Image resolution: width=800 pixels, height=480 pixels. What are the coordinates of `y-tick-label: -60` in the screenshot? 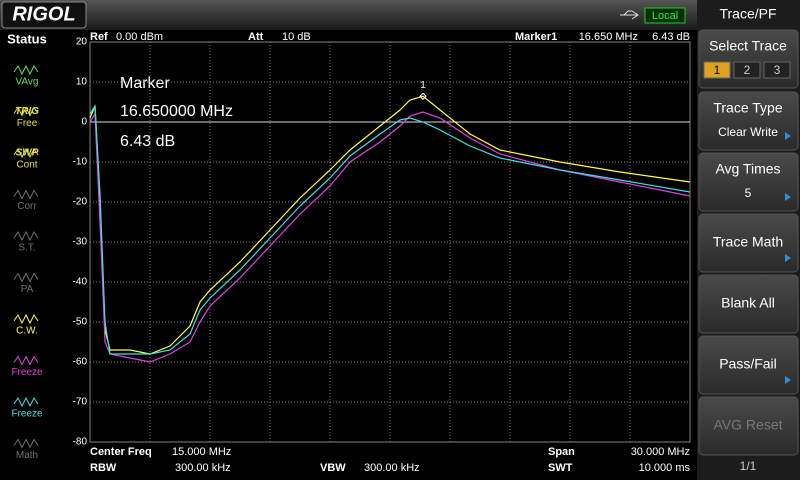 It's located at (80, 362).